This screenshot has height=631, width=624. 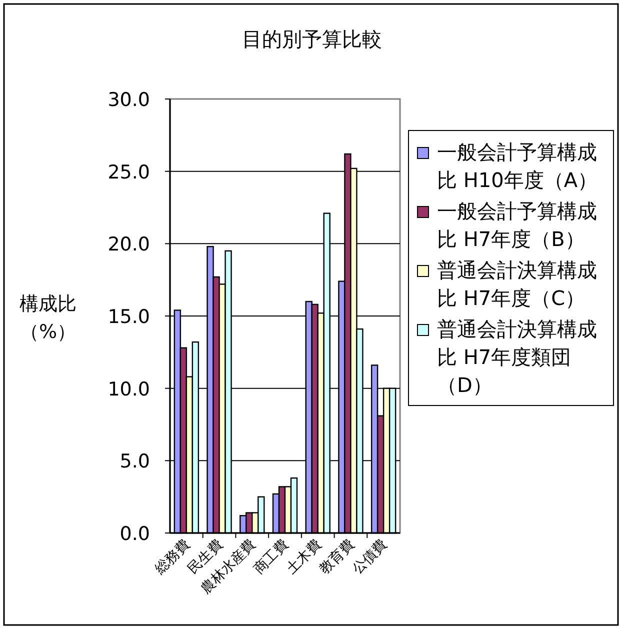 What do you see at coordinates (517, 357) in the screenshot?
I see `legend-label: 普通会計決算構成比 H7年度類団（D）` at bounding box center [517, 357].